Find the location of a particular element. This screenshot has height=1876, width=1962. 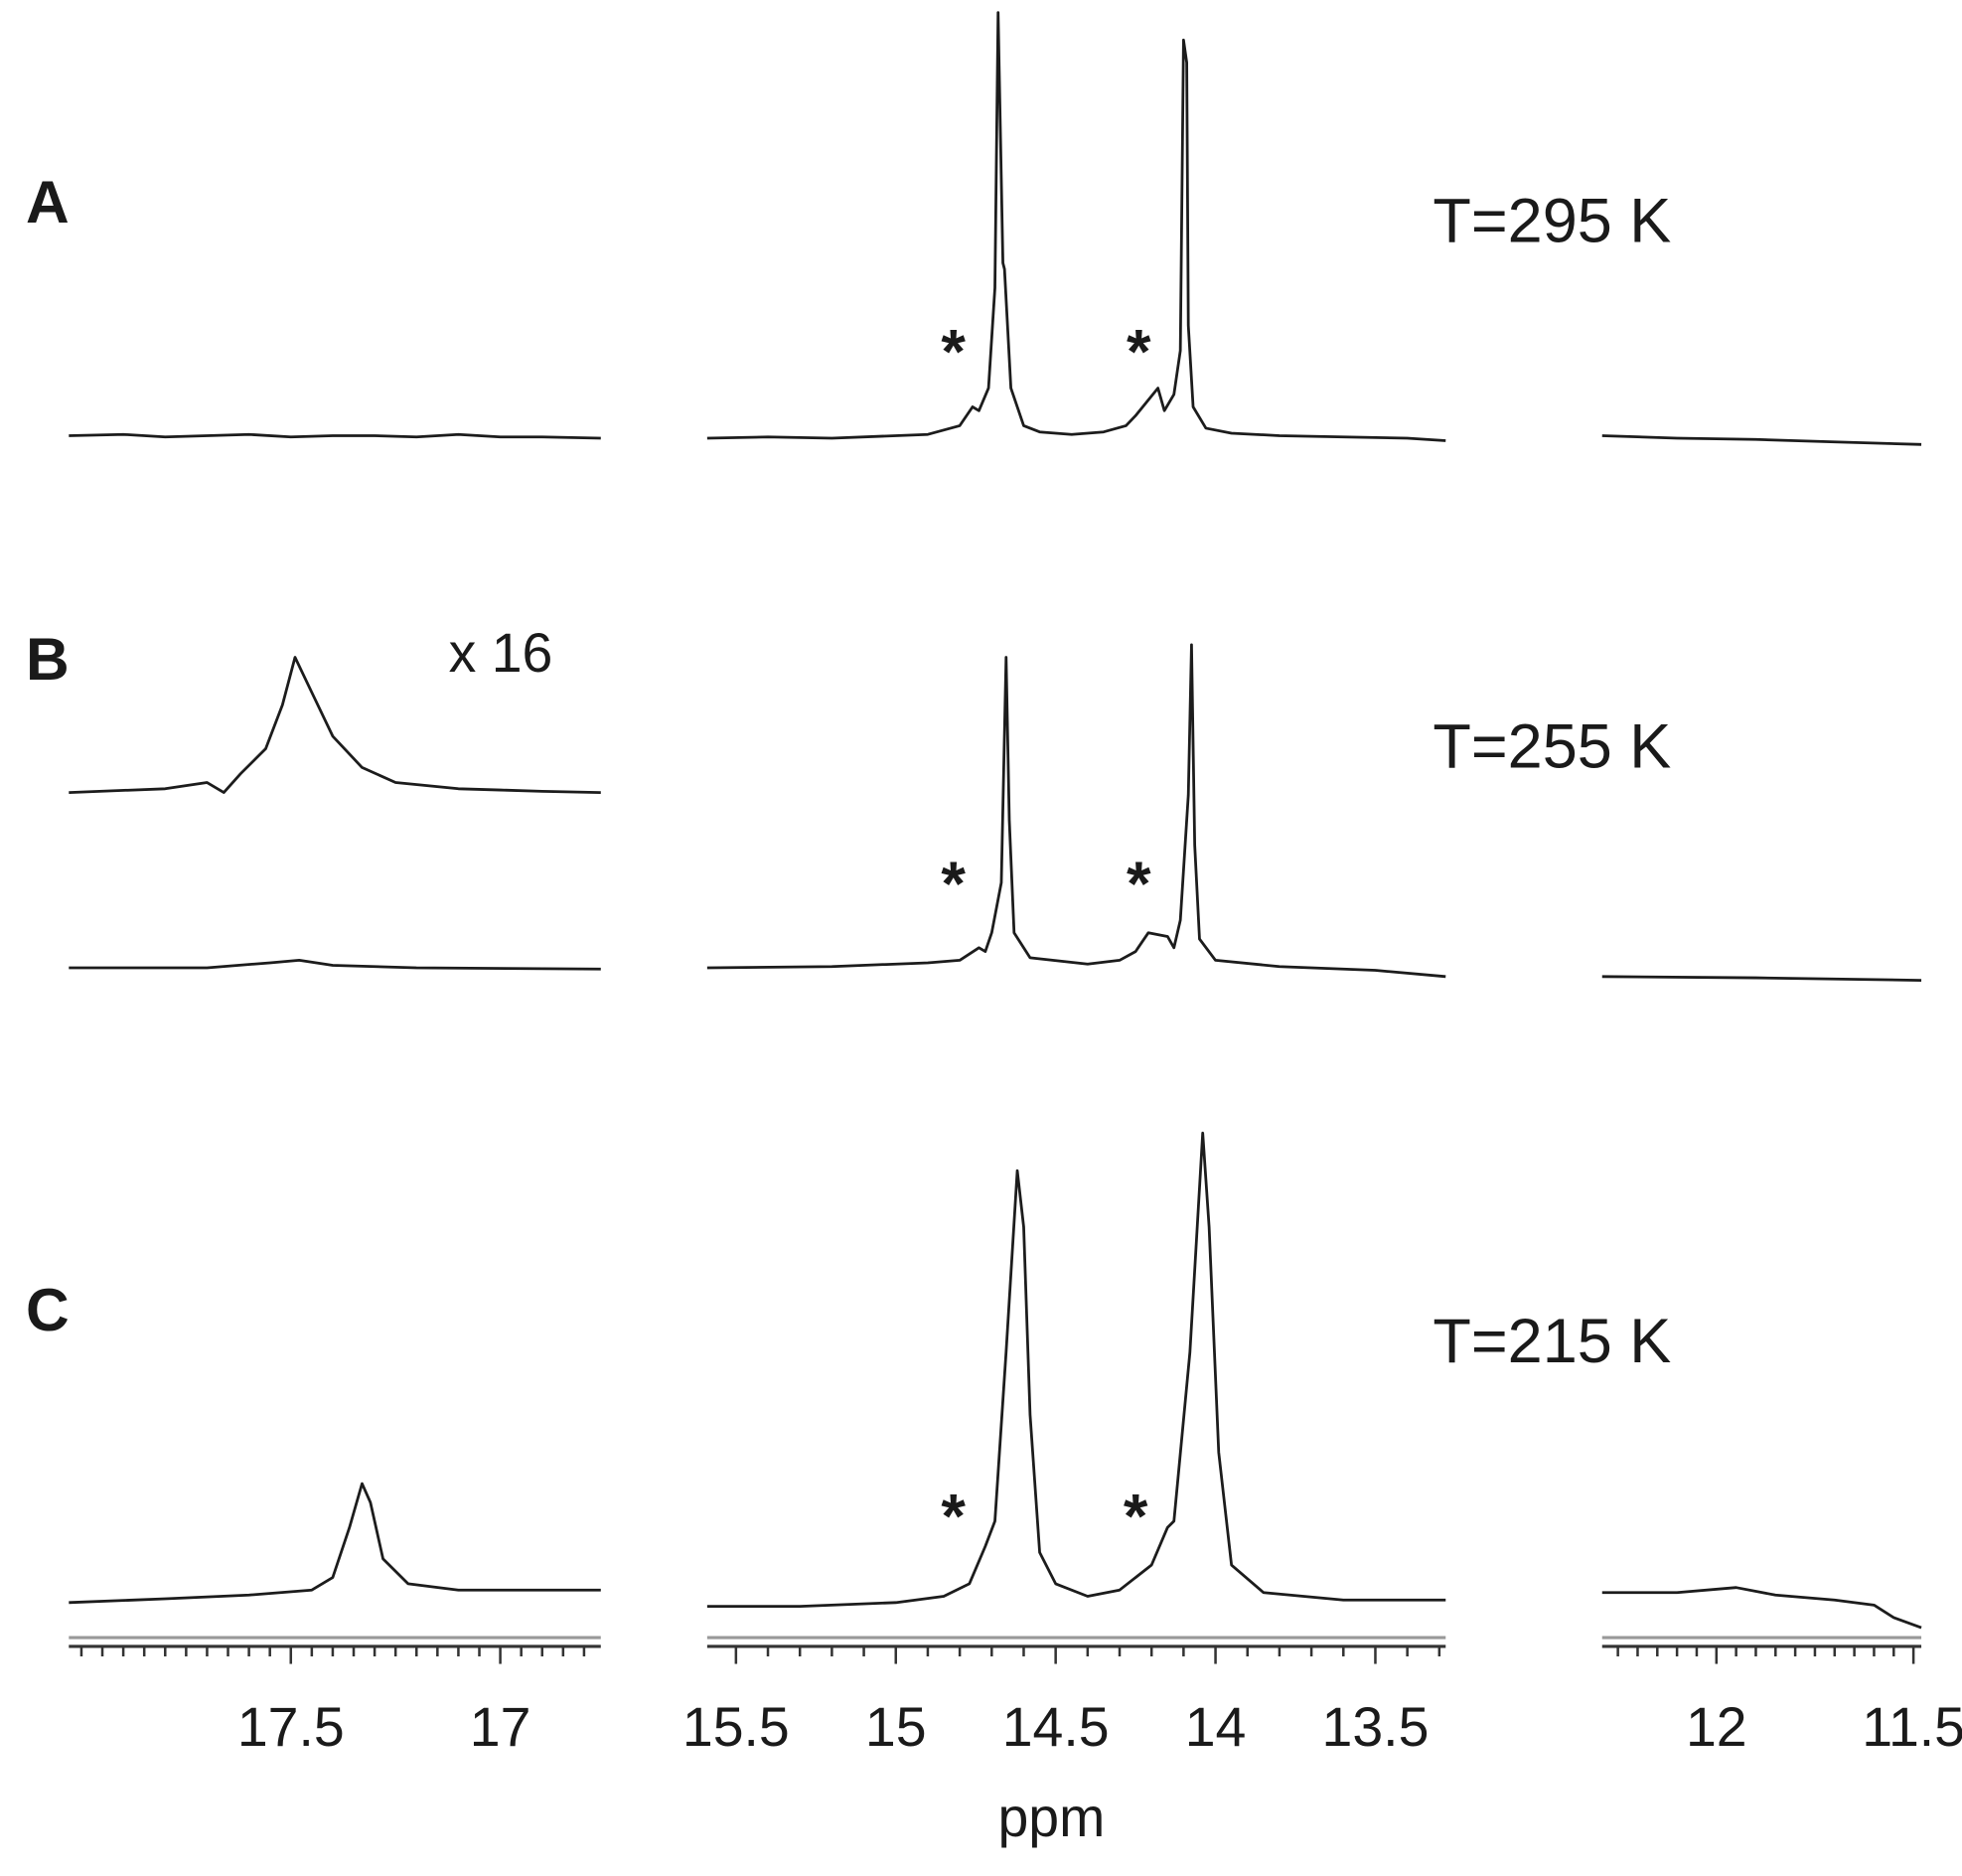

temperature-label: T=255 K is located at coordinates (1552, 747).